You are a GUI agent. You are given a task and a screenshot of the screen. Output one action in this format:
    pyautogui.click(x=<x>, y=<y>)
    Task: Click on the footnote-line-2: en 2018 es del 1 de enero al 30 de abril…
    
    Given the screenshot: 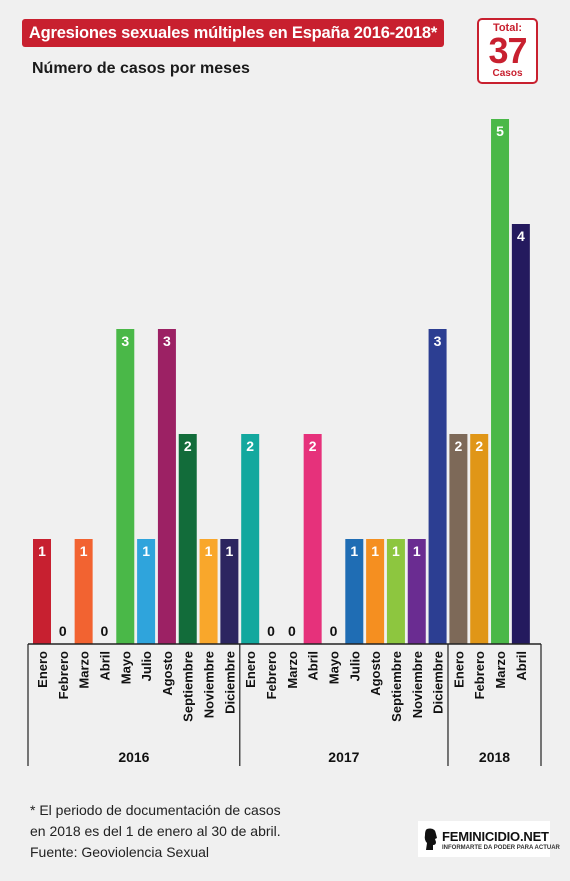 What is the action you would take?
    pyautogui.click(x=155, y=831)
    